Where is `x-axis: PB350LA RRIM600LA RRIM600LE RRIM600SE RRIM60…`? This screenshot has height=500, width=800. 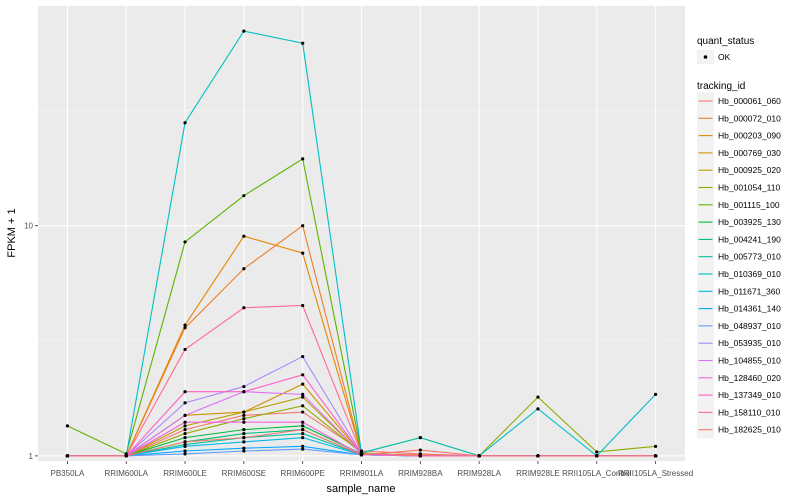 x-axis: PB350LA RRIM600LA RRIM600LE RRIM600SE RRIM60… is located at coordinates (372, 469).